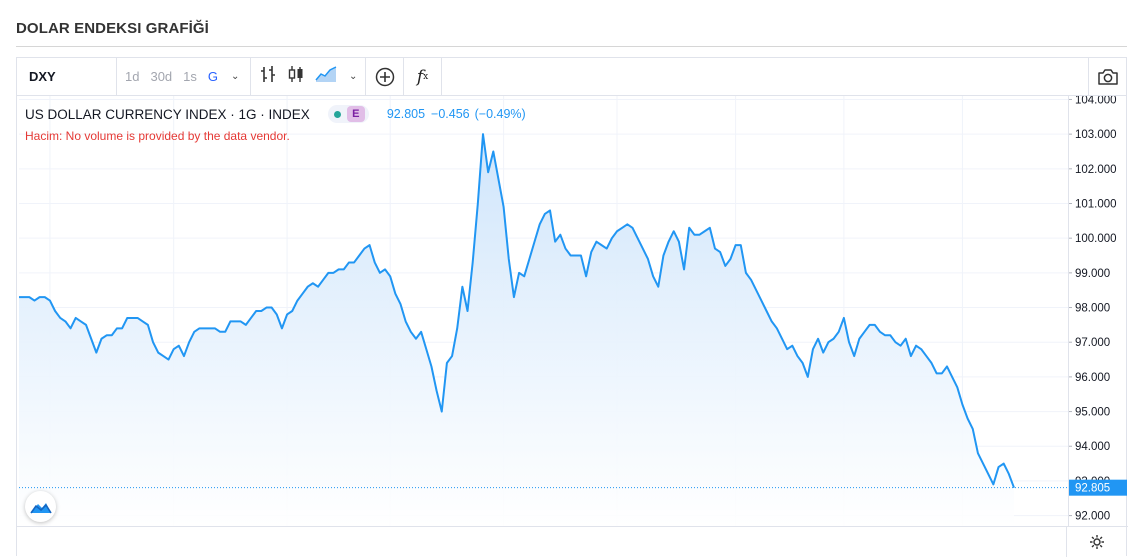 The width and height of the screenshot is (1141, 557). What do you see at coordinates (450, 114) in the screenshot?
I see `legend-change: −0.456` at bounding box center [450, 114].